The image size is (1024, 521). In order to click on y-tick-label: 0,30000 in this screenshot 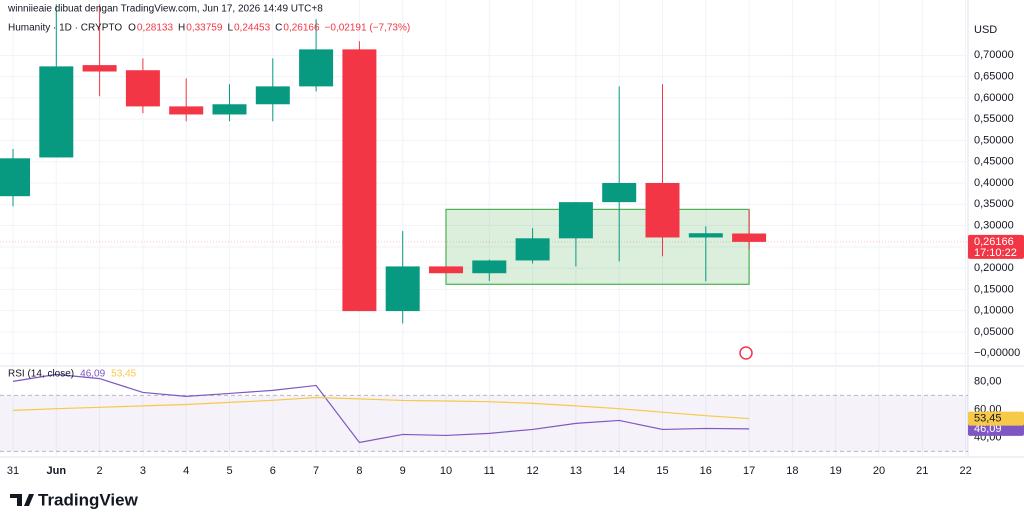, I will do `click(994, 225)`.